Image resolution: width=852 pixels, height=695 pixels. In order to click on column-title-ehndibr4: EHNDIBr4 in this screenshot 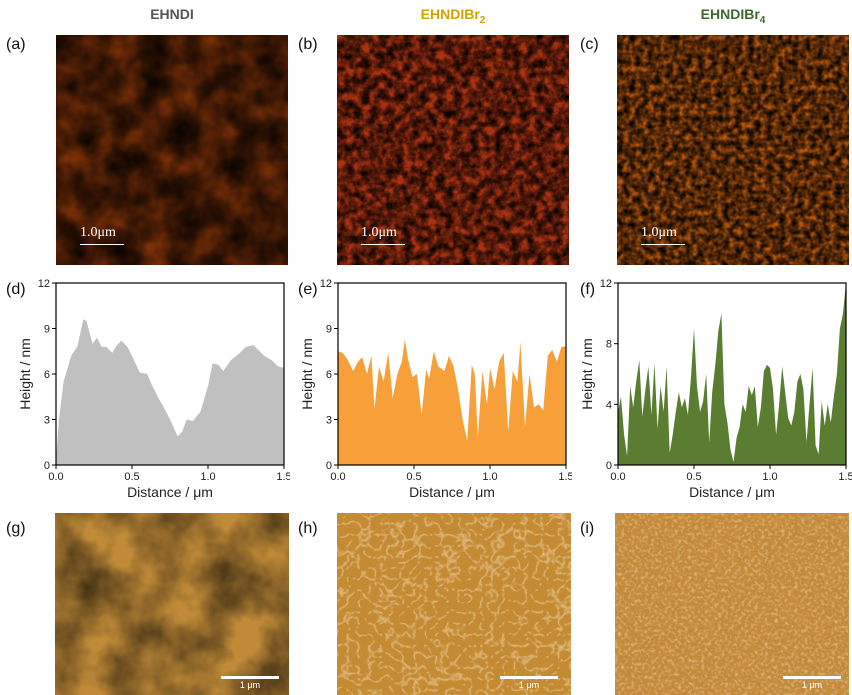, I will do `click(733, 16)`.